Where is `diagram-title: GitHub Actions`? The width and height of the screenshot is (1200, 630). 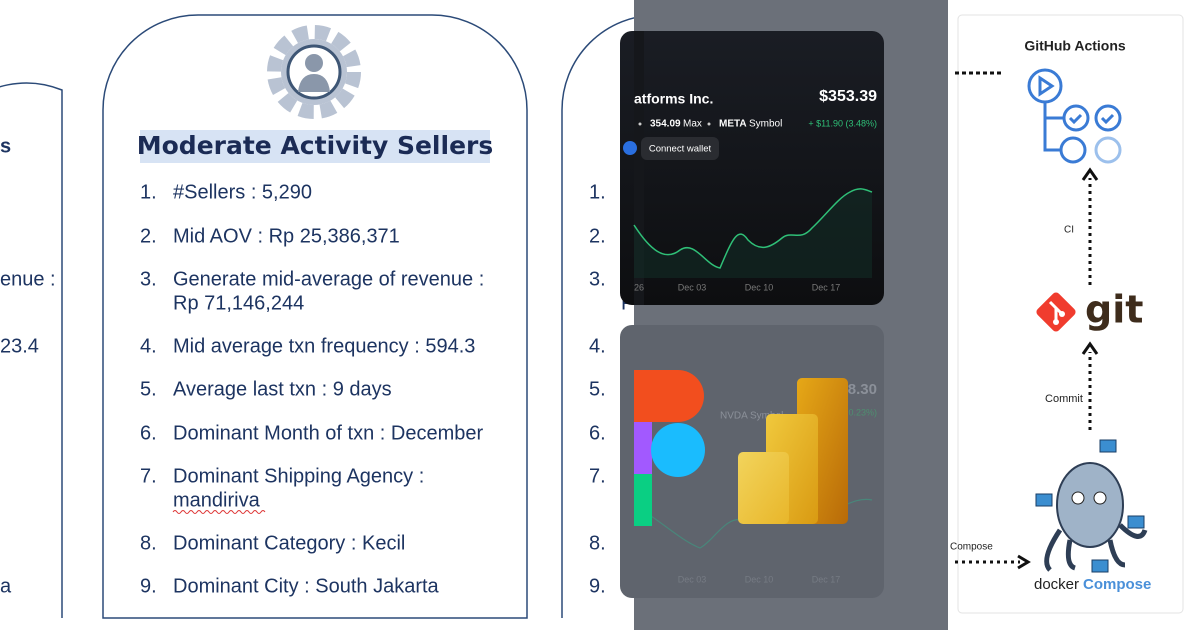
diagram-title: GitHub Actions is located at coordinates (1075, 46).